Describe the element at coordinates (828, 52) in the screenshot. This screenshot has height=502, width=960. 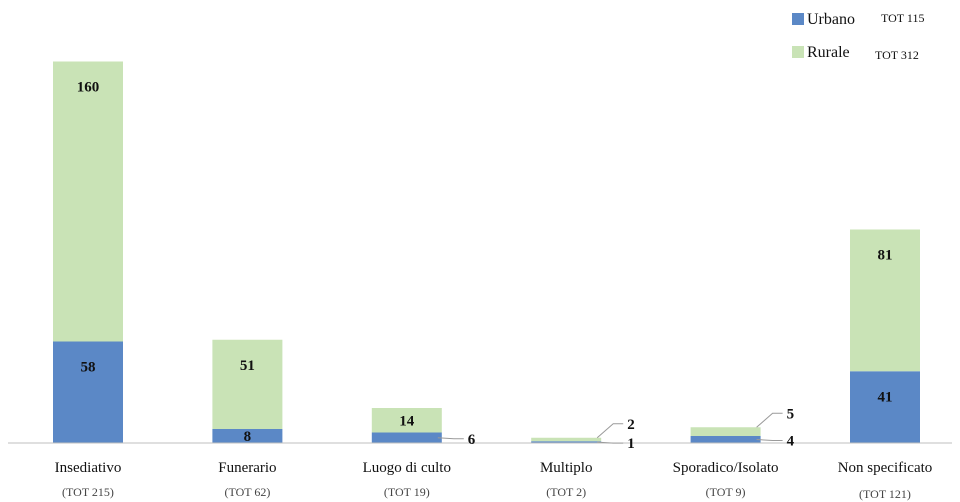
I see `legend-label-rurale: Rurale` at that location.